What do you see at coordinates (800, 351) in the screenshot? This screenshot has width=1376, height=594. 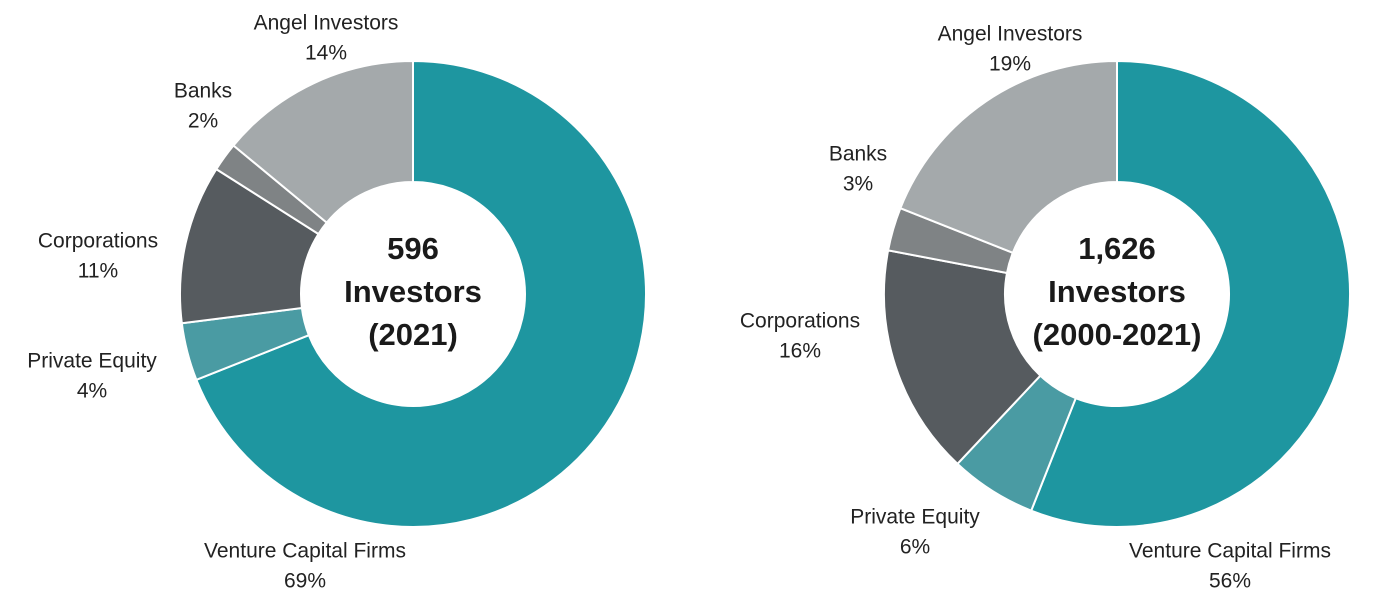 I see `segment-value-label: 16%` at bounding box center [800, 351].